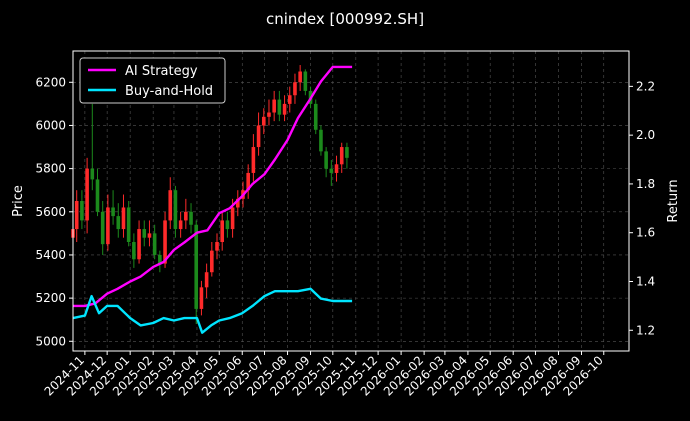 The height and width of the screenshot is (421, 690). I want to click on legend: AI Strategy Buy-and-Hold, so click(152, 80).